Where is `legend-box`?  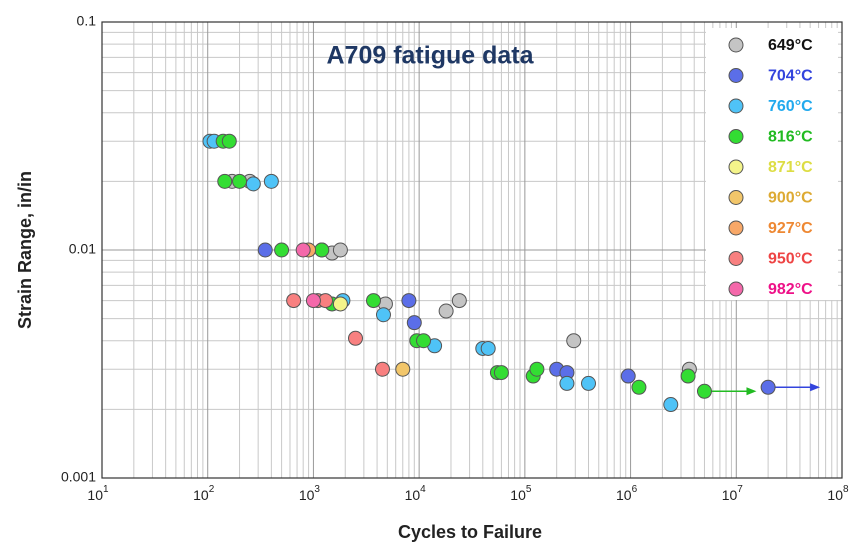 legend-box is located at coordinates (772, 164).